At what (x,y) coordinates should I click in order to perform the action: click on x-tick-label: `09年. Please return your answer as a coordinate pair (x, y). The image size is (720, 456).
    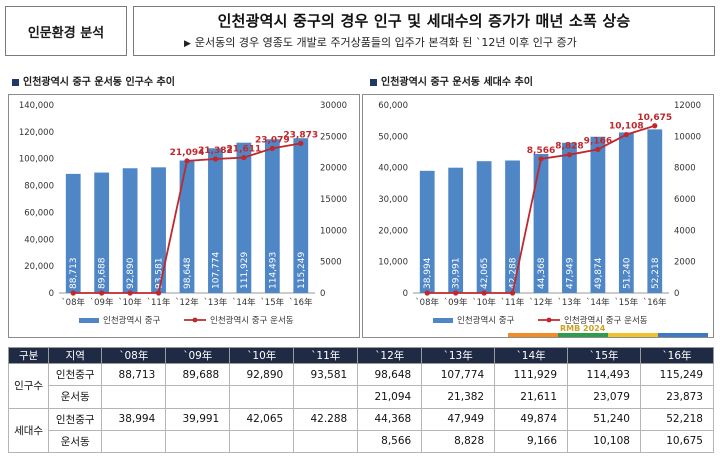
    Looking at the image, I should click on (456, 302).